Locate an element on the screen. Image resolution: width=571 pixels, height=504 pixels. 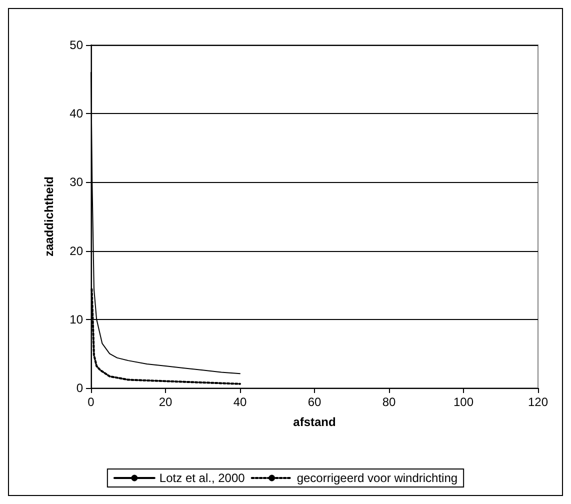
y-tick-label: 0 is located at coordinates (80, 388).